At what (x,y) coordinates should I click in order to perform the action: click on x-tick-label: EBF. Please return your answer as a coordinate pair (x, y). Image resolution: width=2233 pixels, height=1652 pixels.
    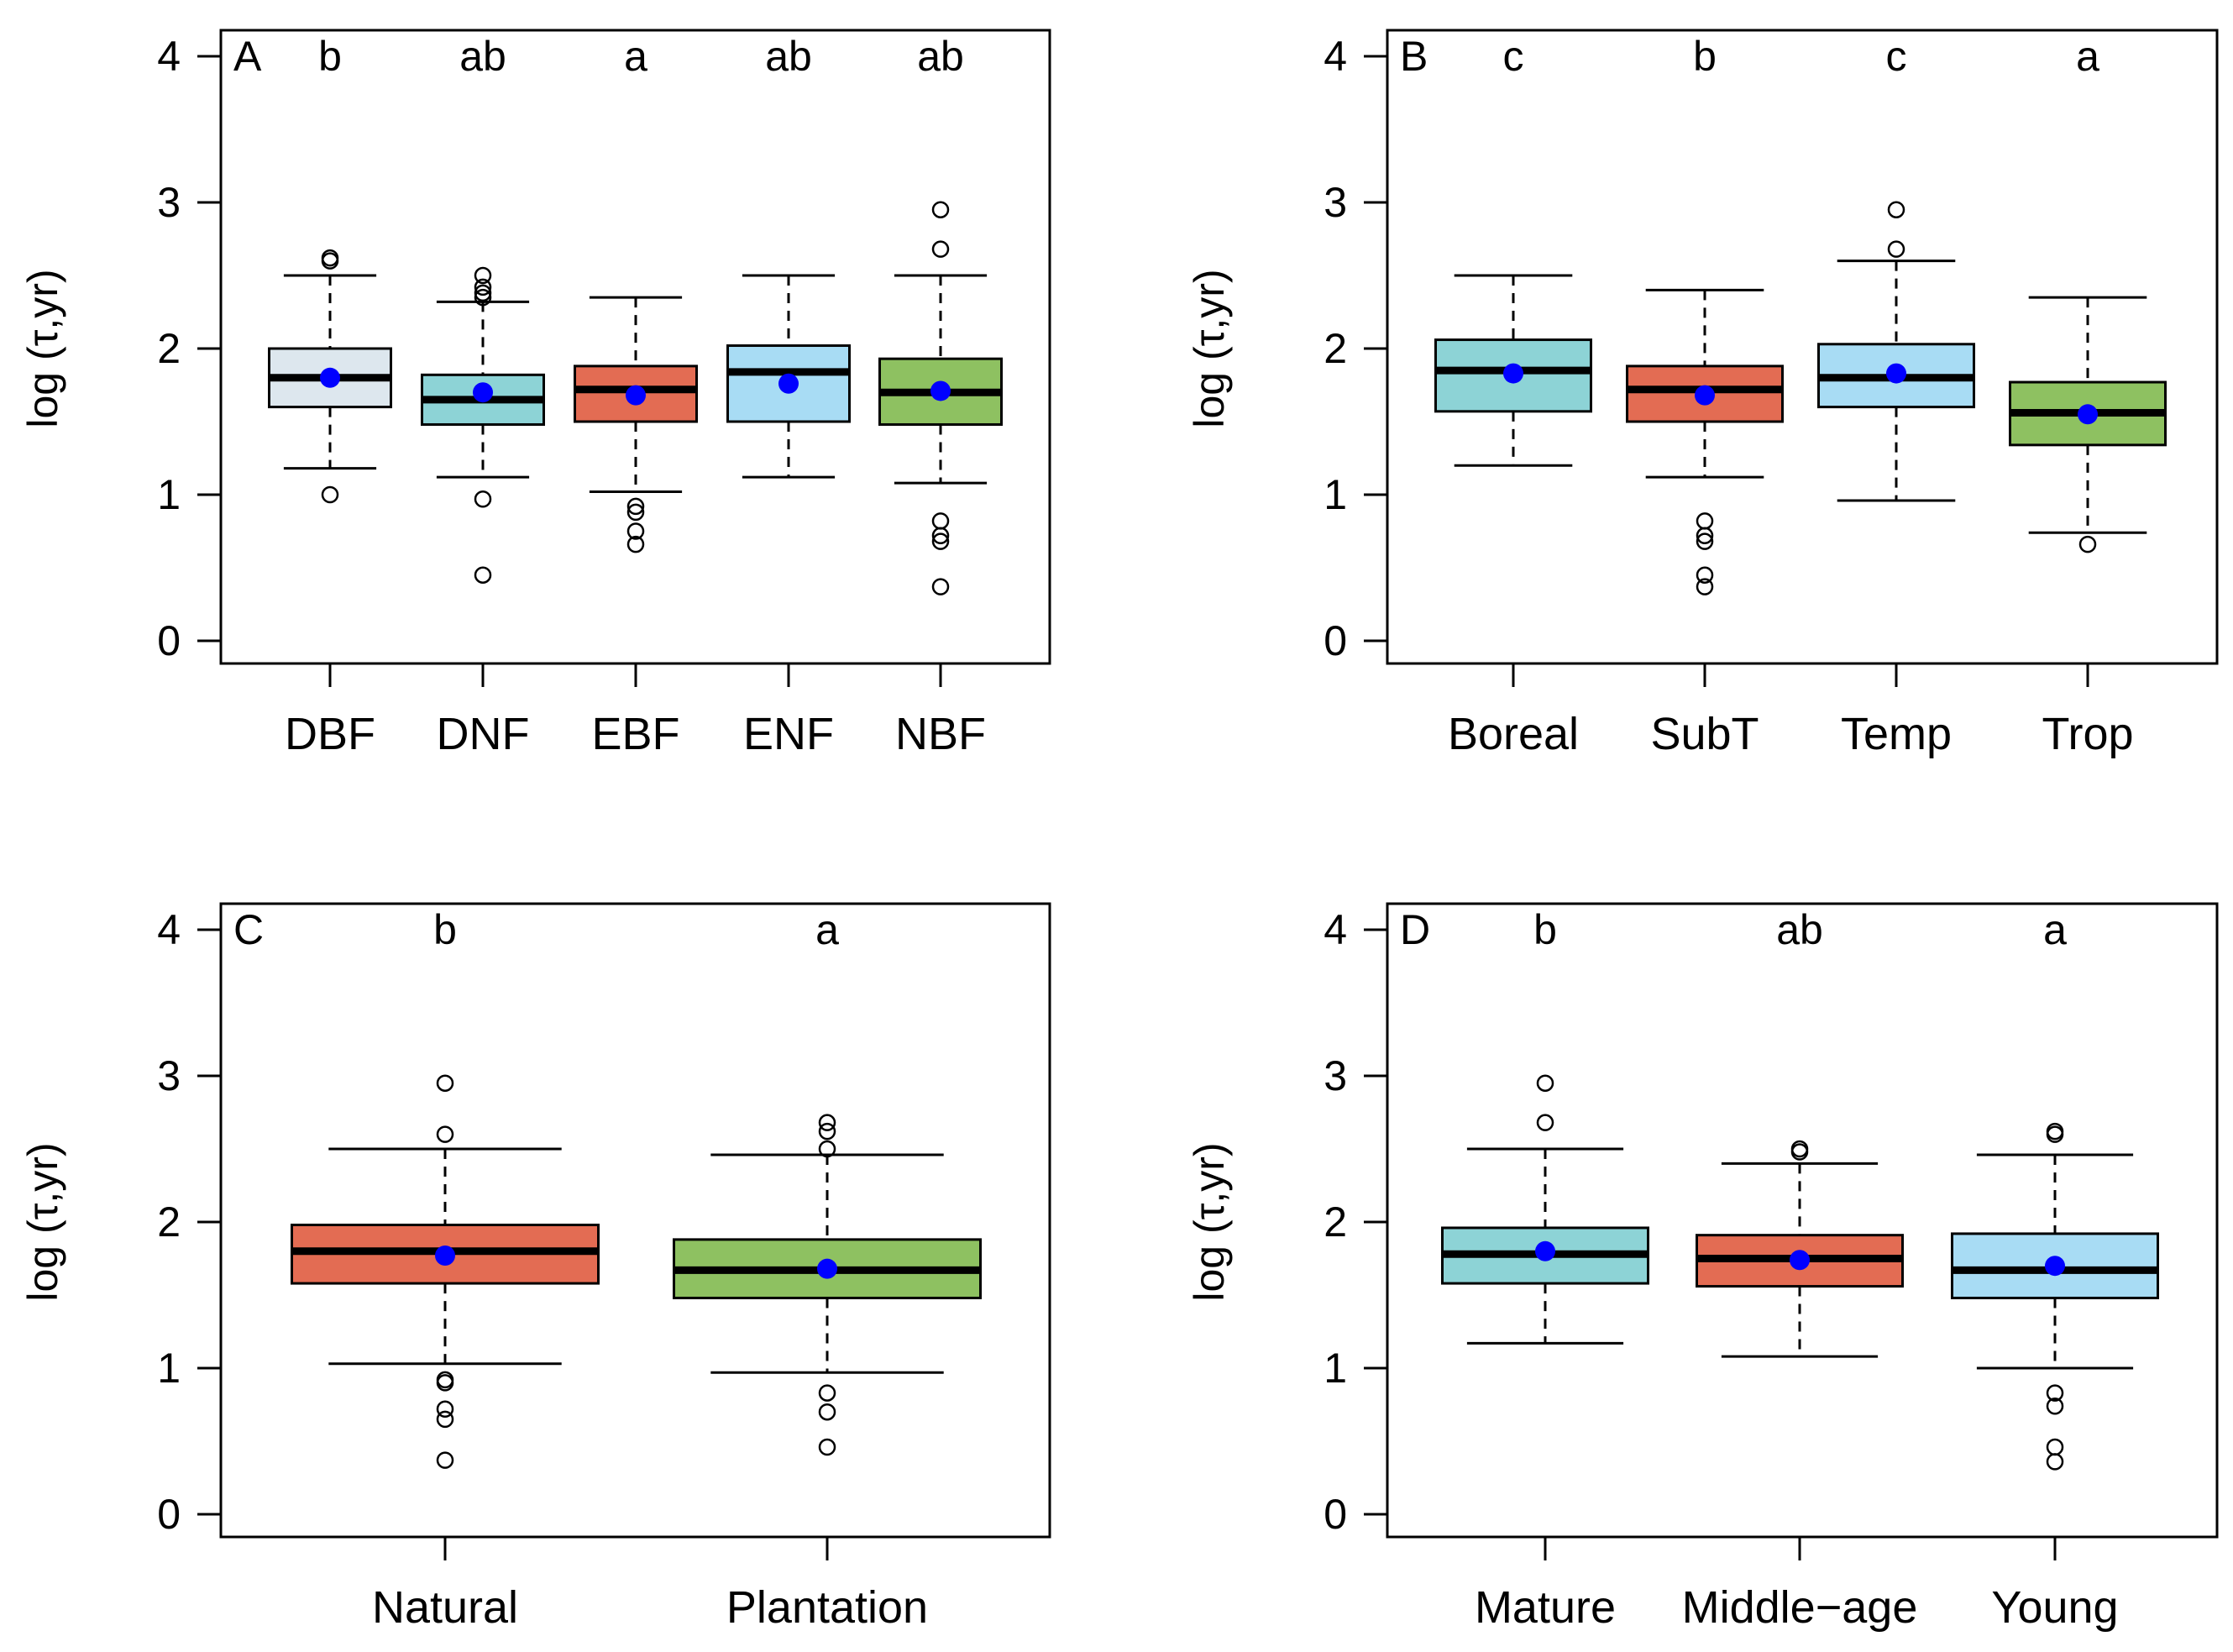
    Looking at the image, I should click on (635, 734).